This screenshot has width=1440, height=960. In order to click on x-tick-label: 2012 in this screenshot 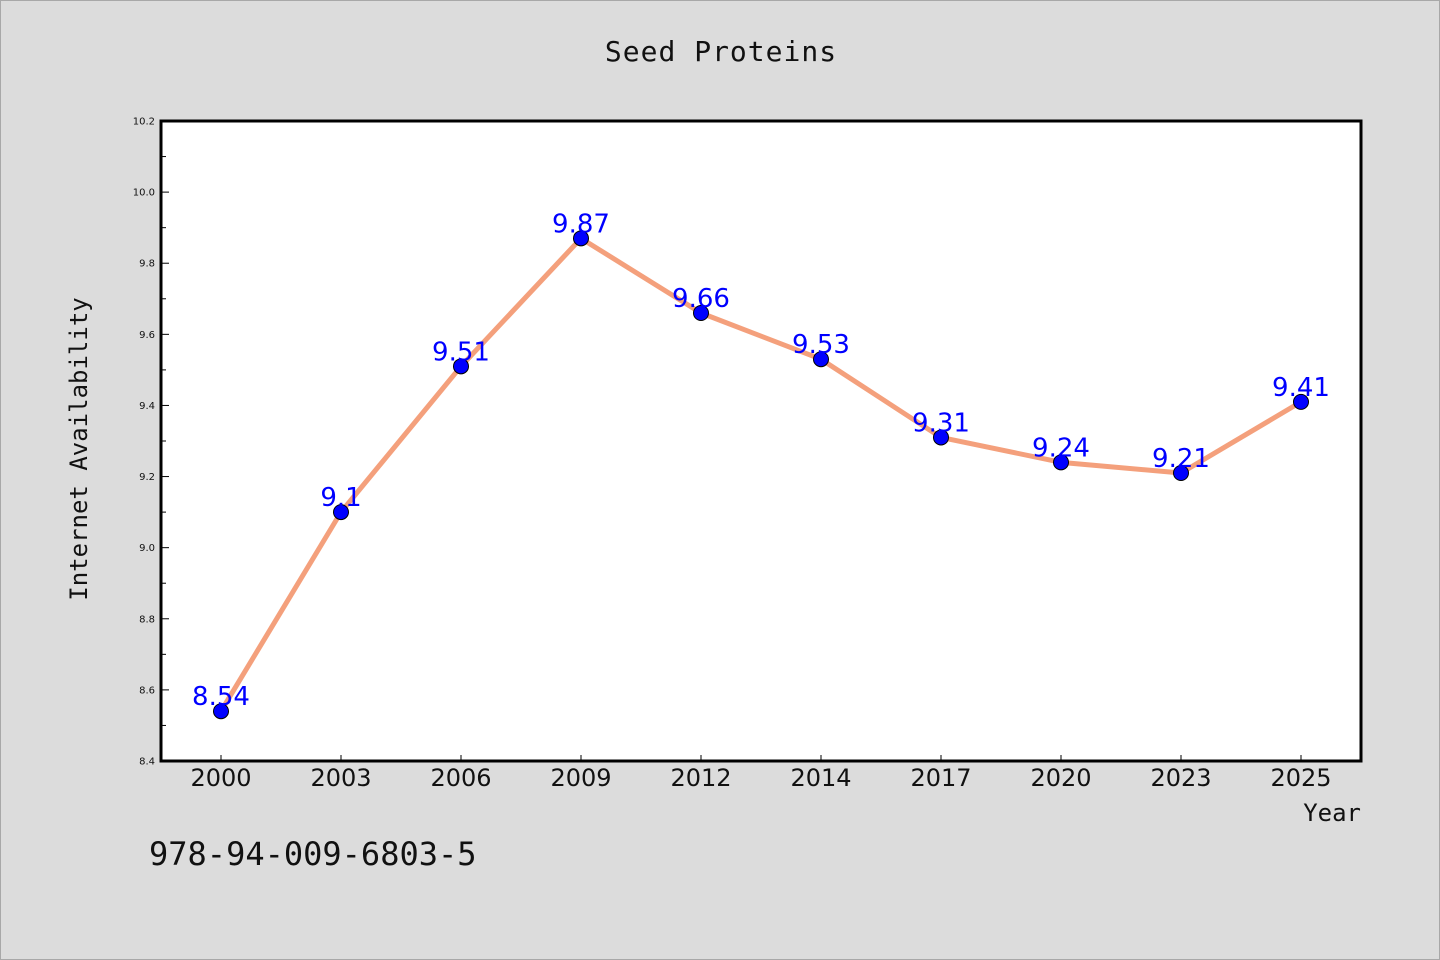, I will do `click(700, 778)`.